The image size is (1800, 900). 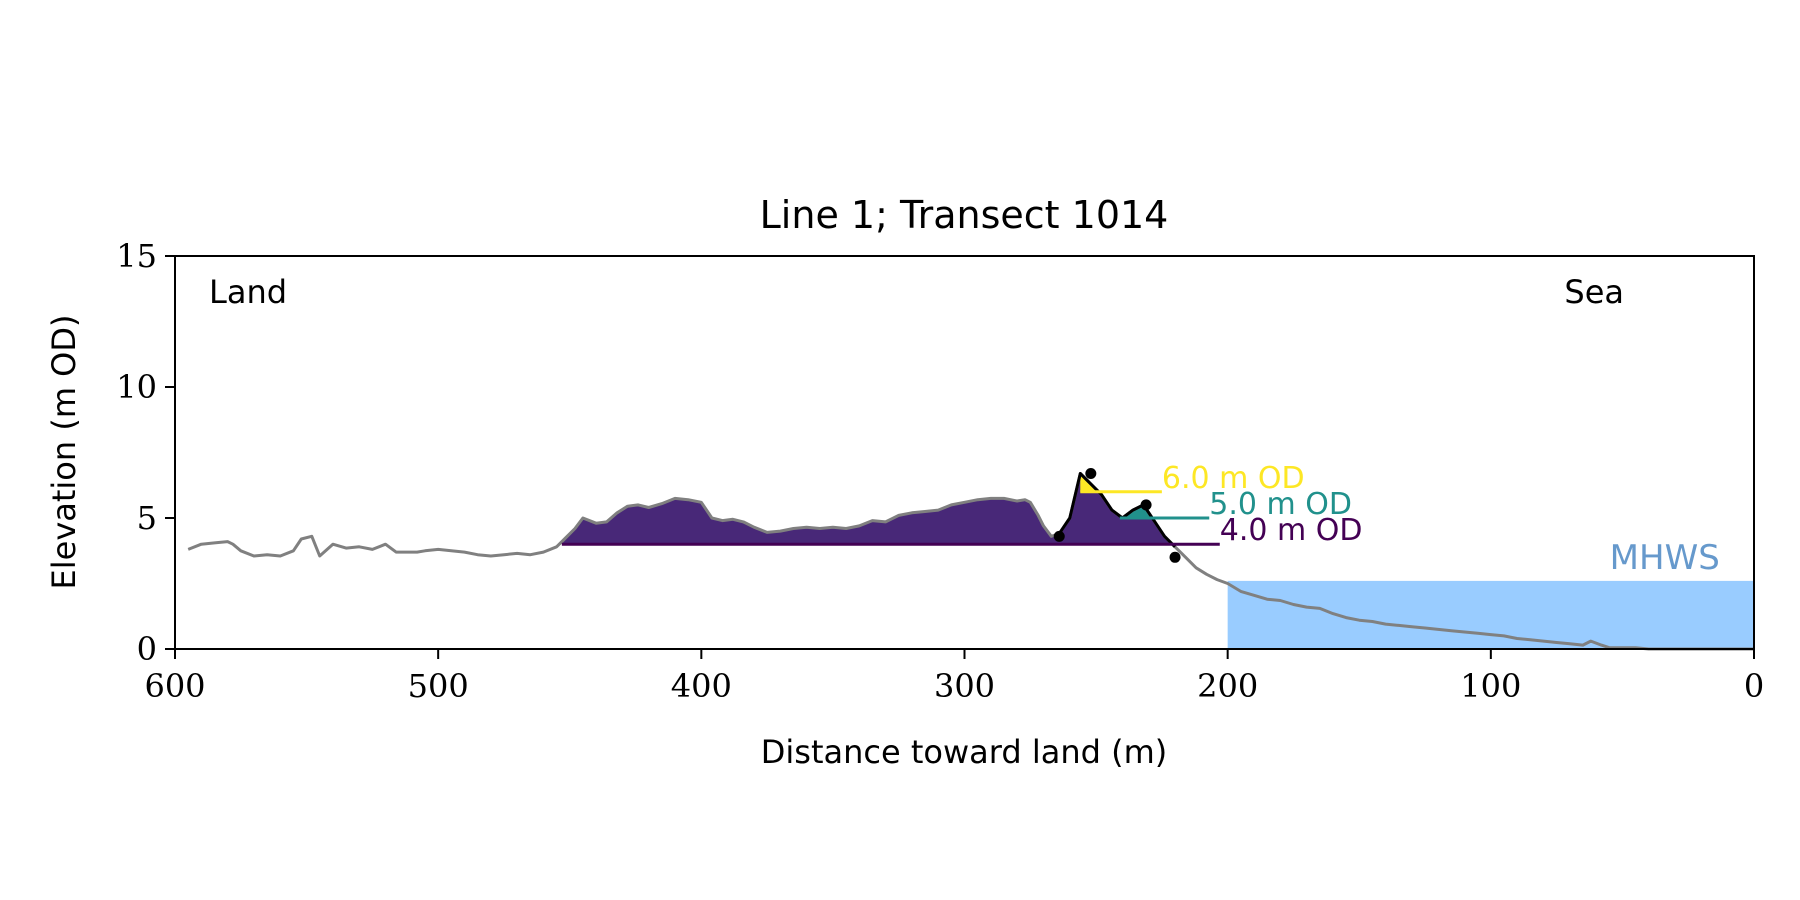 What do you see at coordinates (964, 215) in the screenshot?
I see `chart-title: Line 1; Transect 1014` at bounding box center [964, 215].